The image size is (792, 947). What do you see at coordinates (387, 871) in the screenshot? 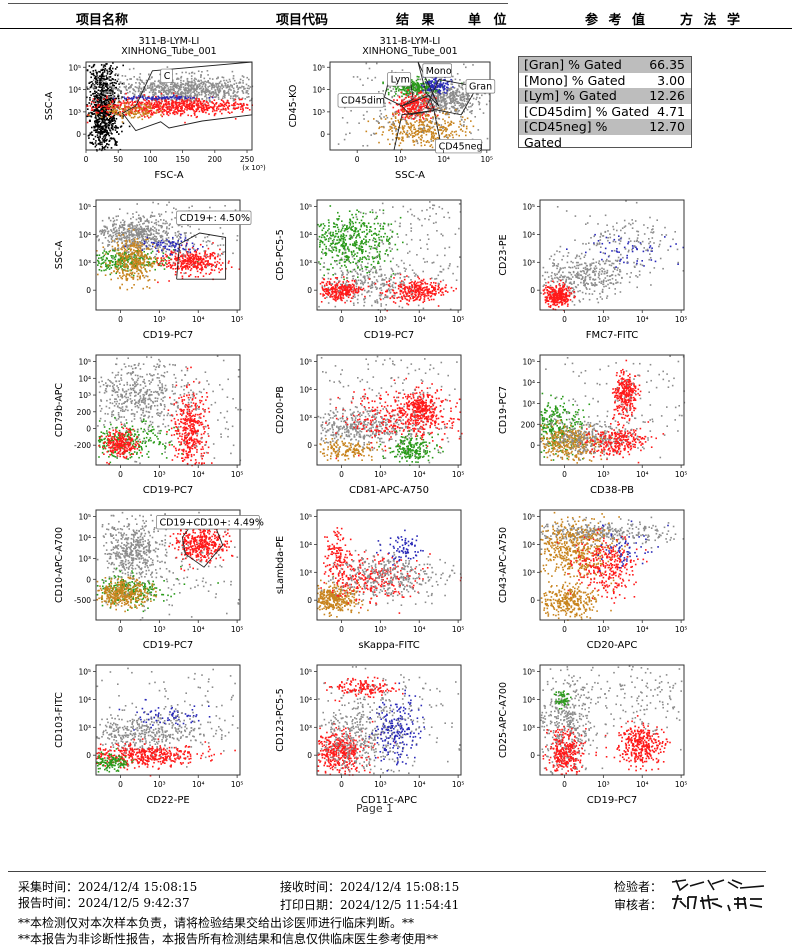
I see `footer-rule` at bounding box center [387, 871].